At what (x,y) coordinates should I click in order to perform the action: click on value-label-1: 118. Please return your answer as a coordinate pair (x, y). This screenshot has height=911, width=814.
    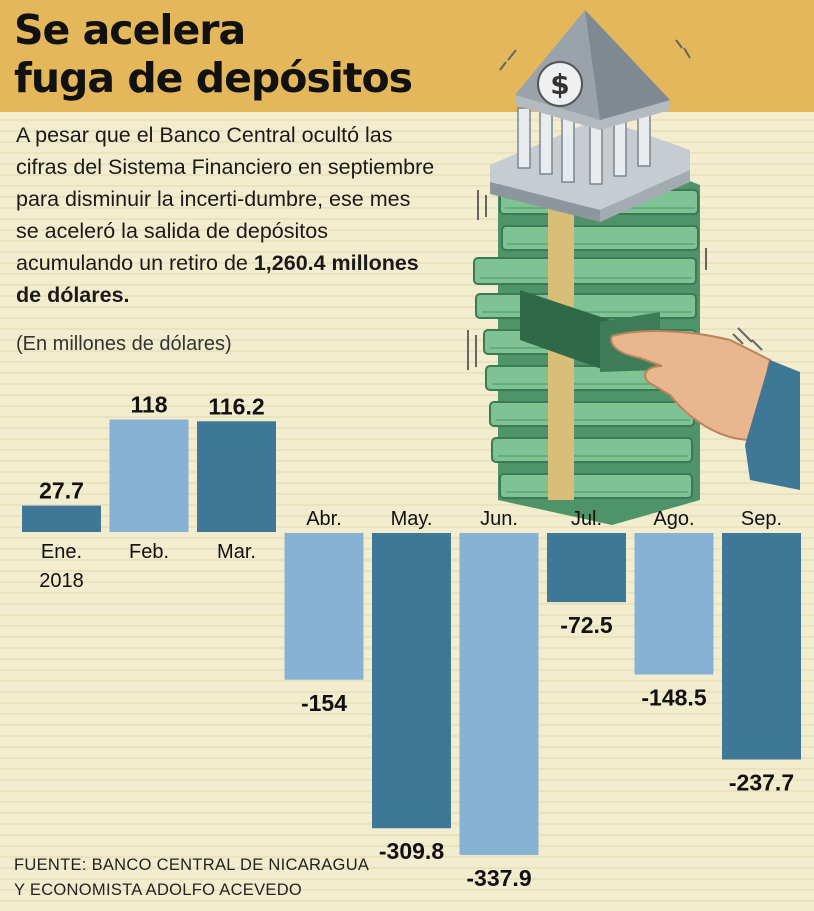
    Looking at the image, I should click on (148, 405).